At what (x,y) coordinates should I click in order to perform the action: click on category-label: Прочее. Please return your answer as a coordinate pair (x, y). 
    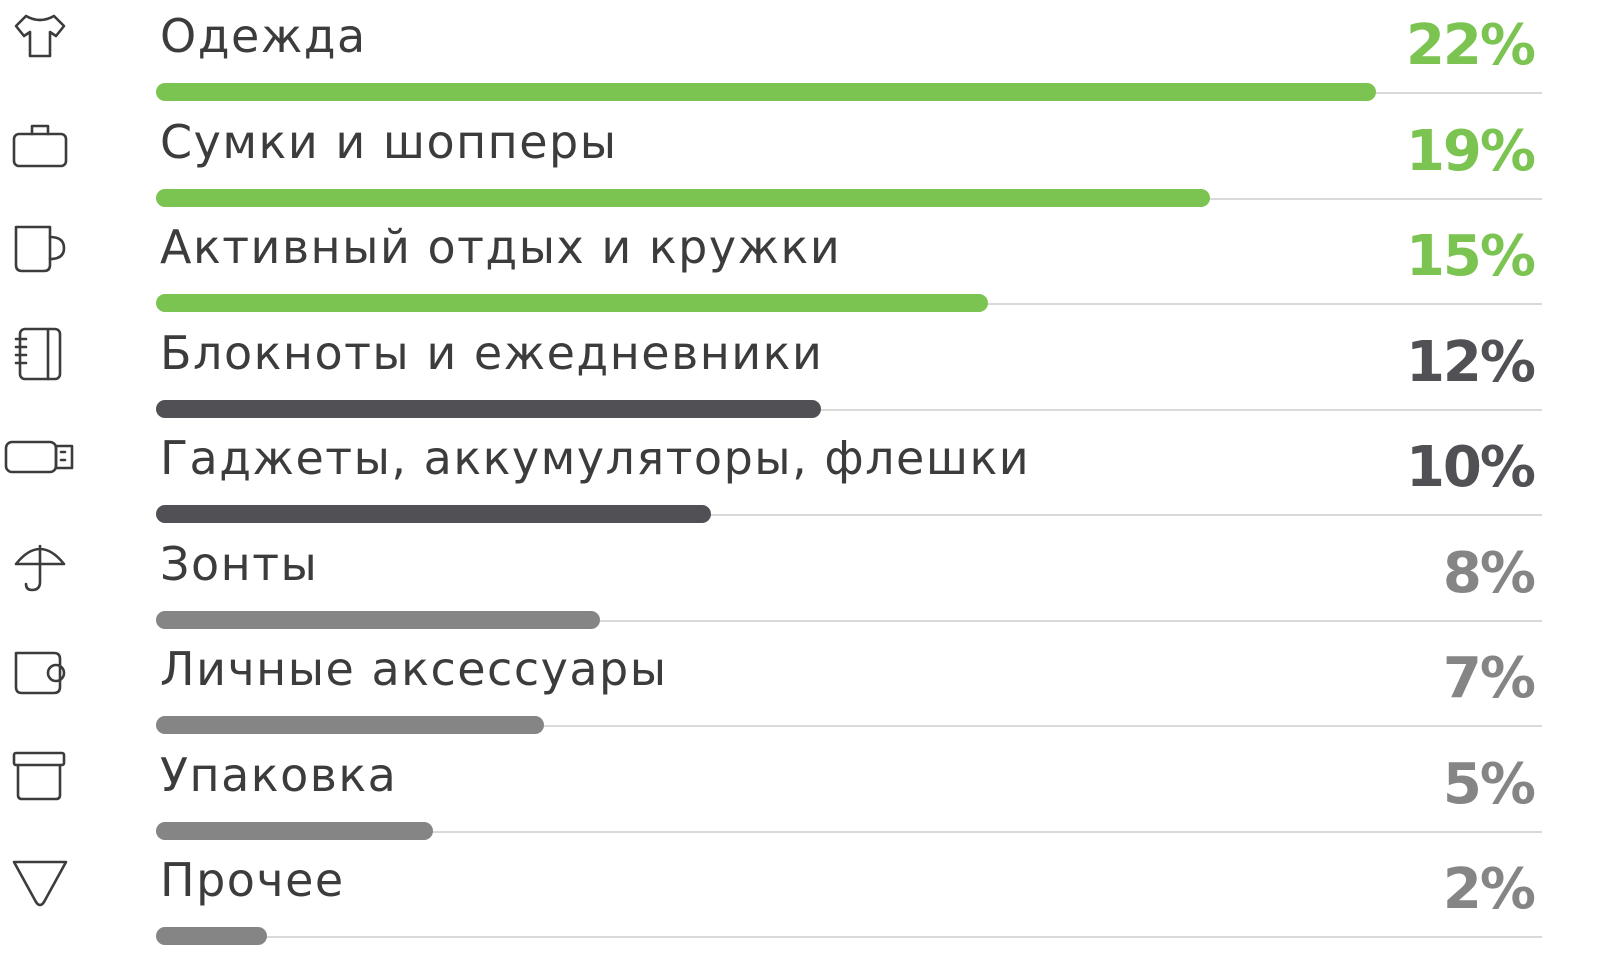
    Looking at the image, I should click on (252, 880).